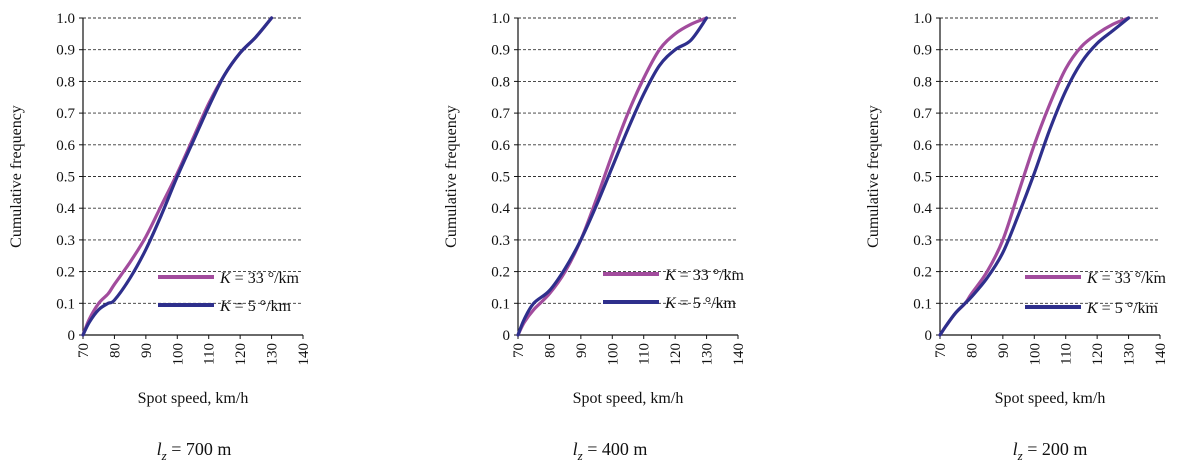 Image resolution: width=1203 pixels, height=466 pixels. I want to click on caption-value: = 400 m, so click(615, 449).